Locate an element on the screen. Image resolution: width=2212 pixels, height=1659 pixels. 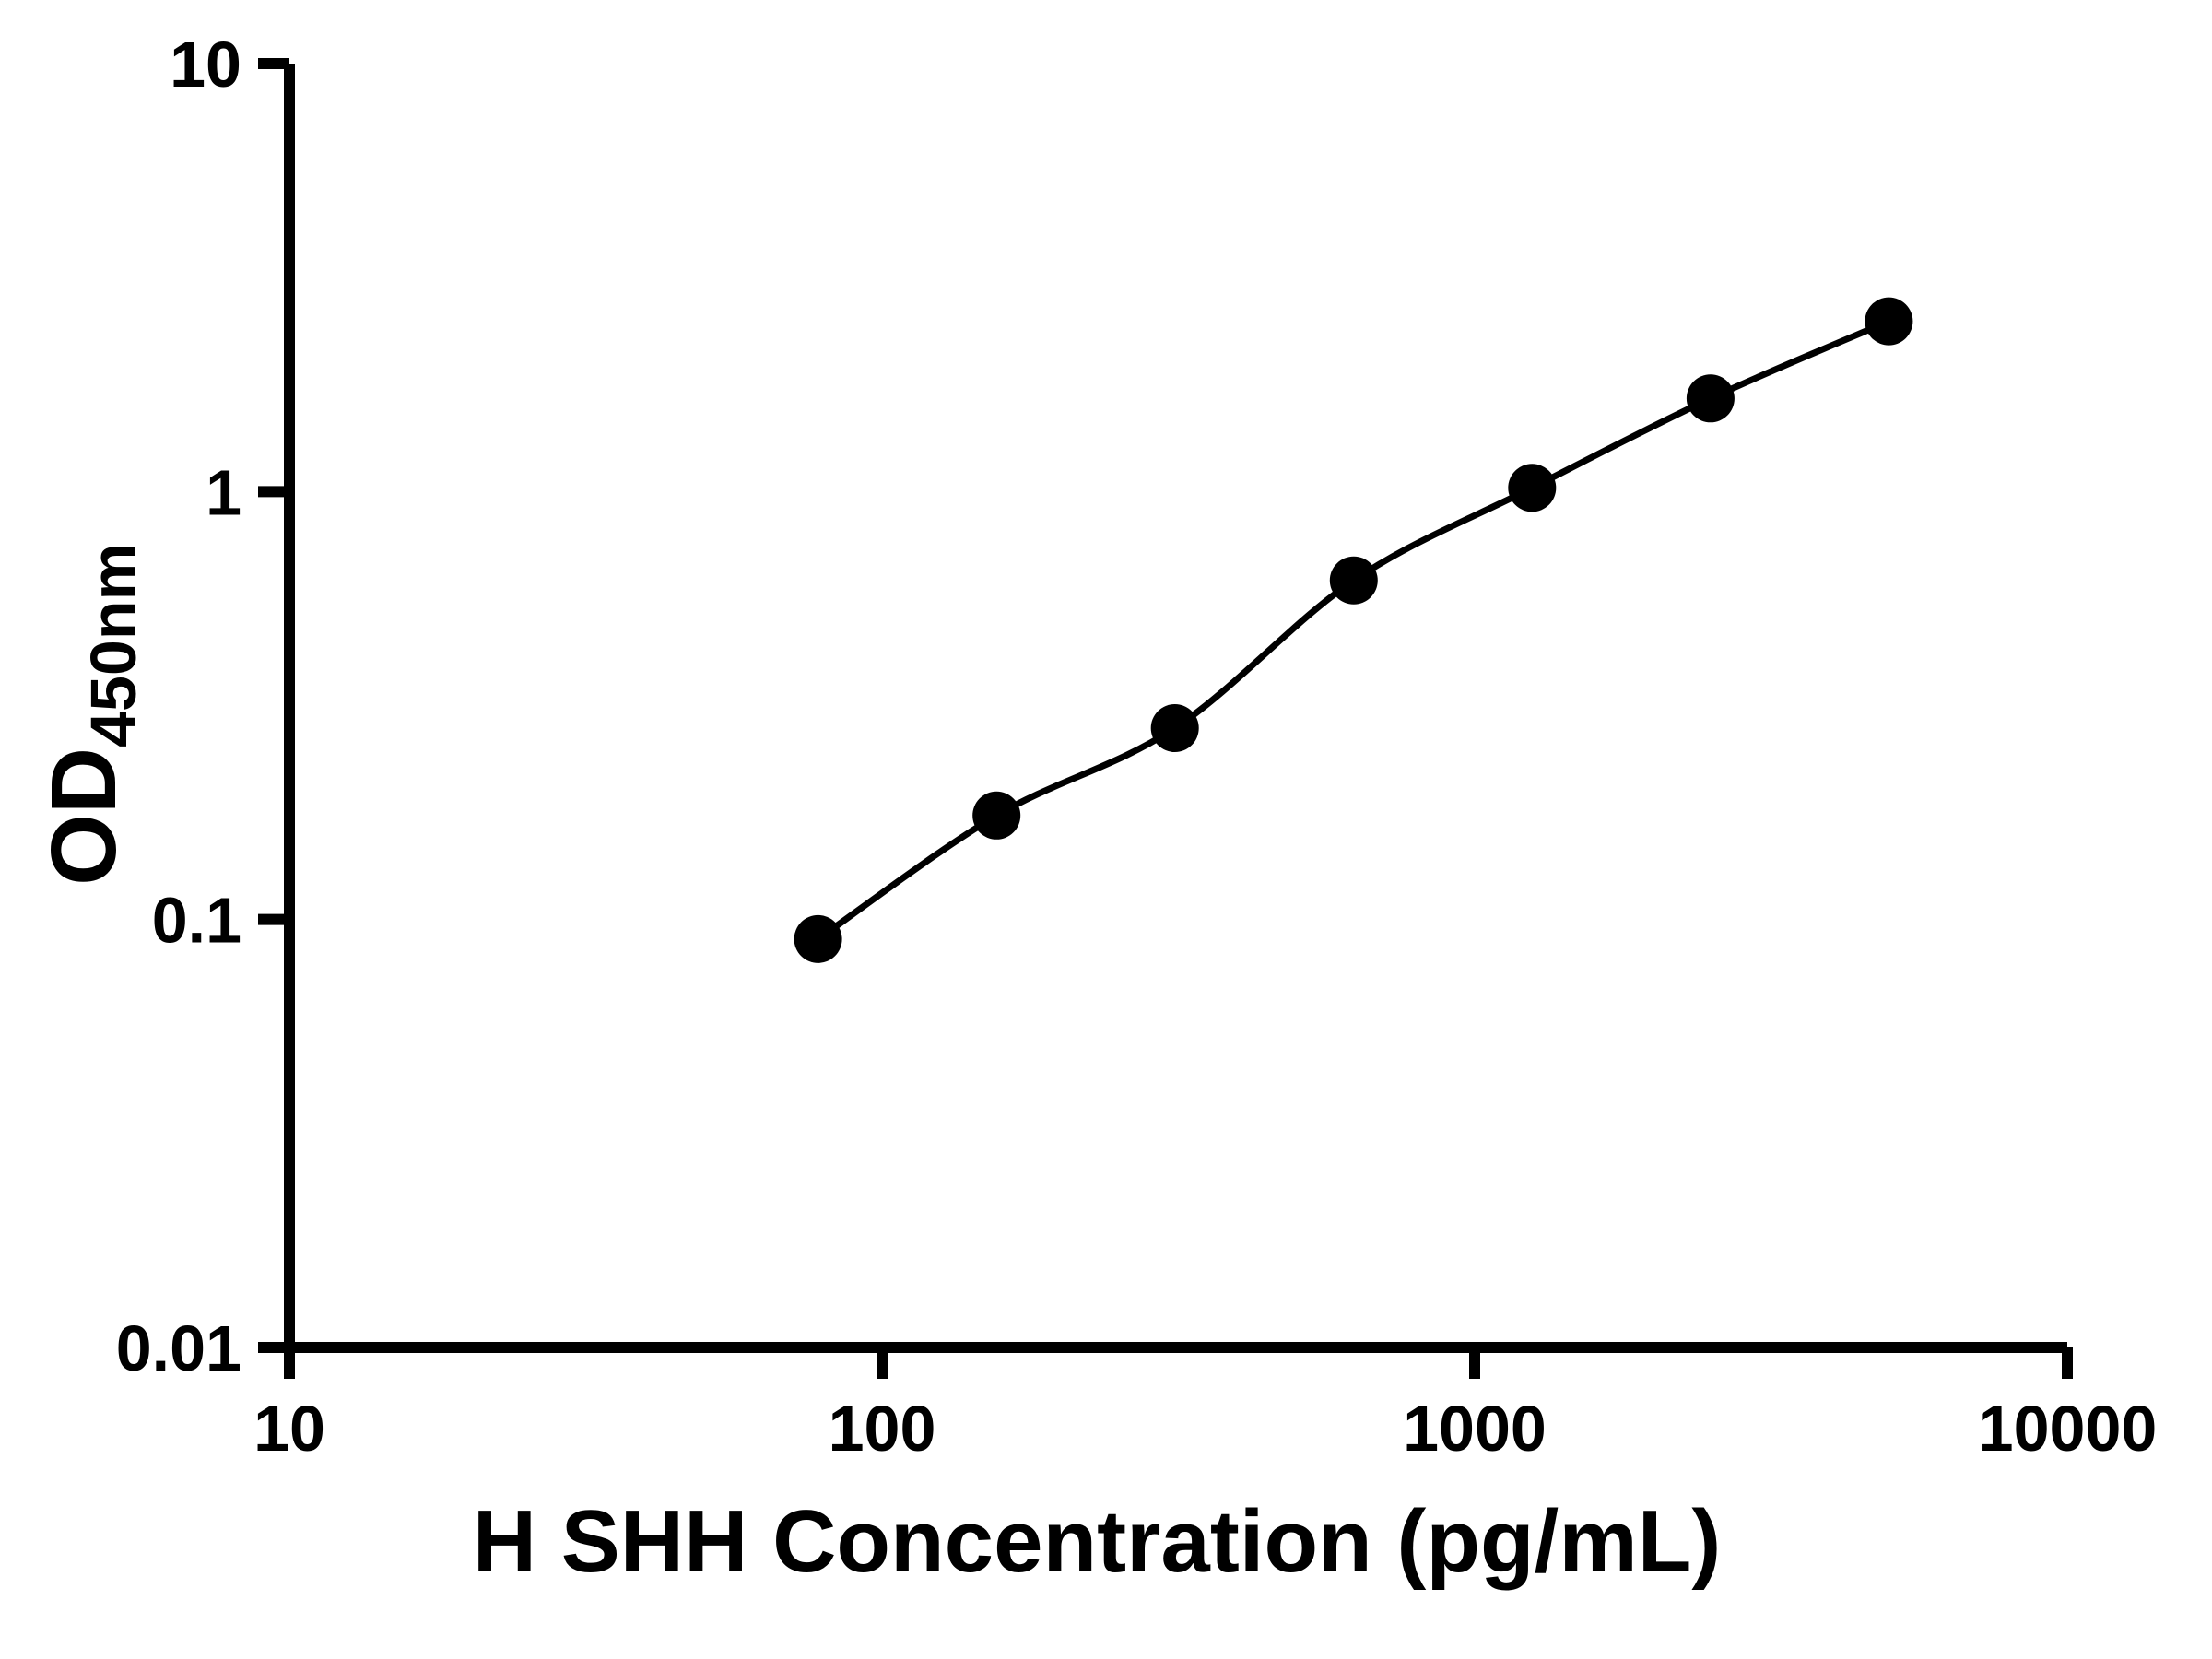
y-tick-labels: 0.01 0.1 1 10 is located at coordinates (178, 706).